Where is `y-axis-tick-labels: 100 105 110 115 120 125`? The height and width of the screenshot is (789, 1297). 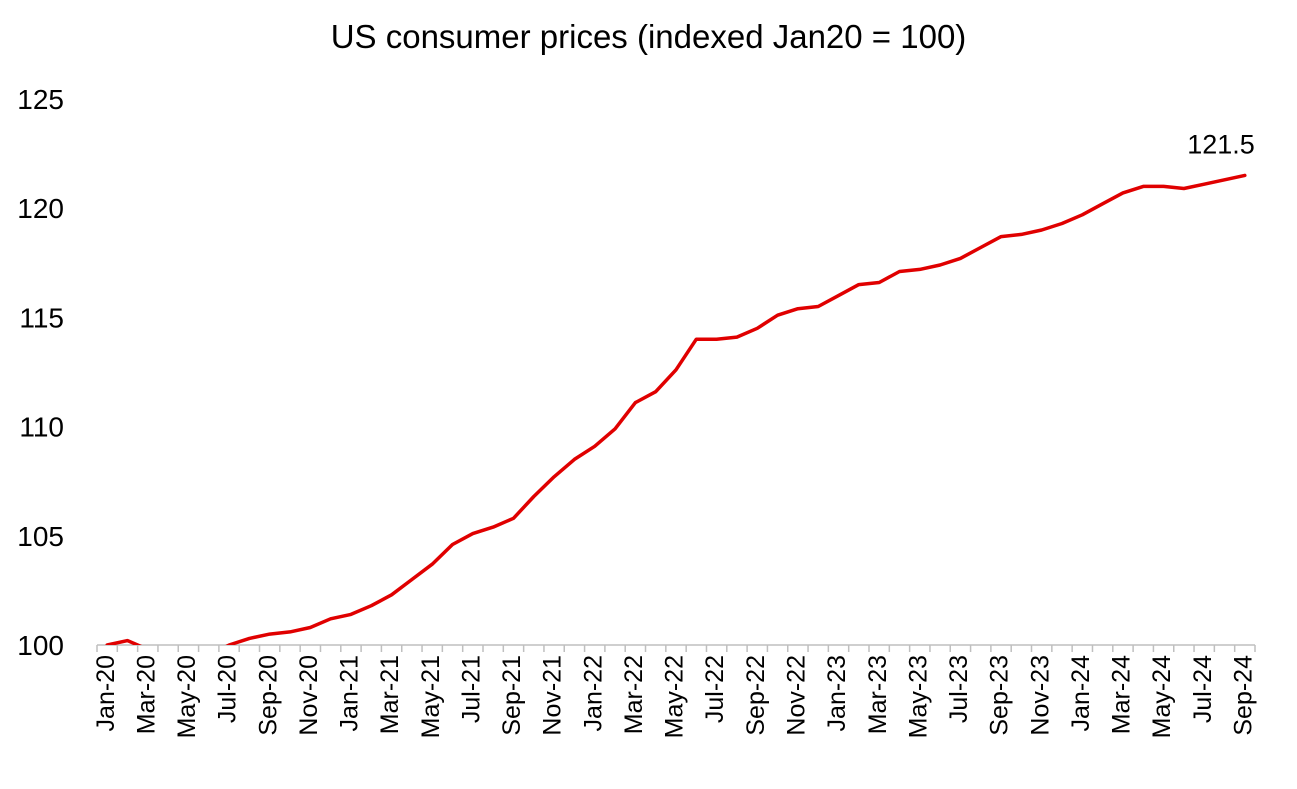 y-axis-tick-labels: 100 105 110 115 120 125 is located at coordinates (40, 372).